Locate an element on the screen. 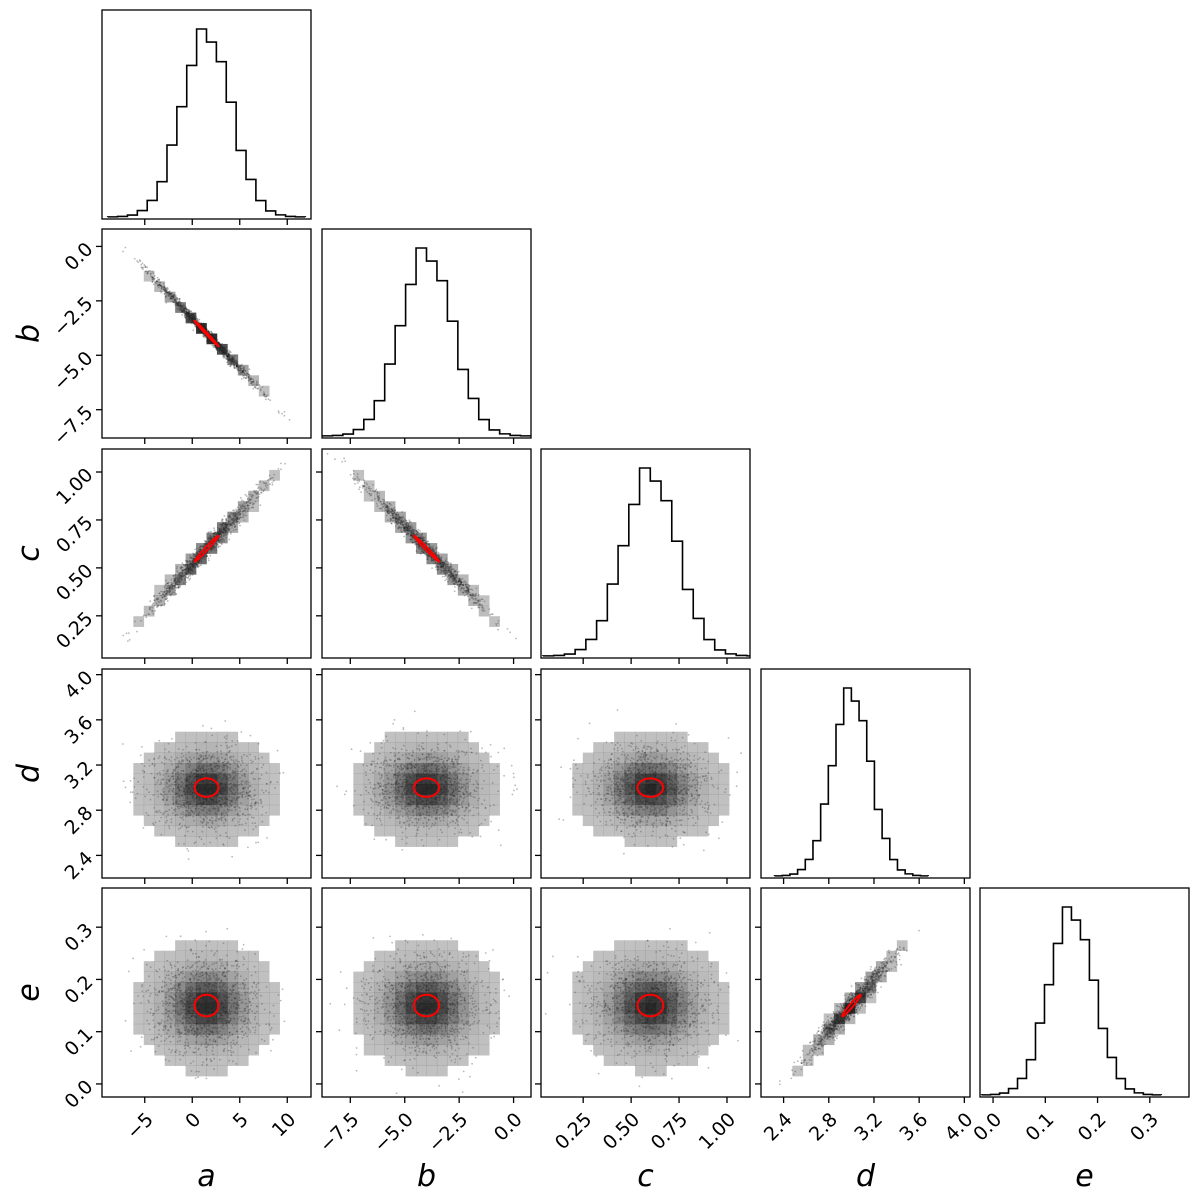 The height and width of the screenshot is (1200, 1200). panel-c-vs-a: 0.250.500.751.00 is located at coordinates (182, 556).